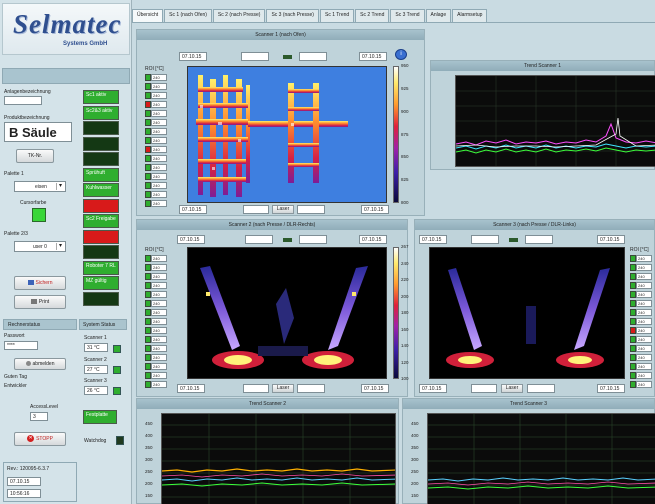 The height and width of the screenshot is (504, 655). I want to click on scanner3-bottom-field-b, so click(541, 388).